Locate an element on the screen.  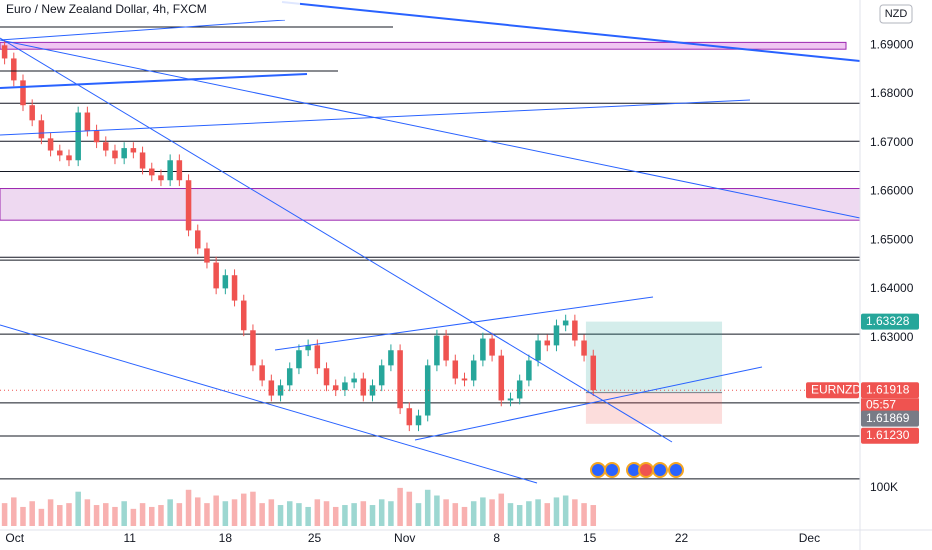
entry-label: 1.61869 is located at coordinates (888, 418).